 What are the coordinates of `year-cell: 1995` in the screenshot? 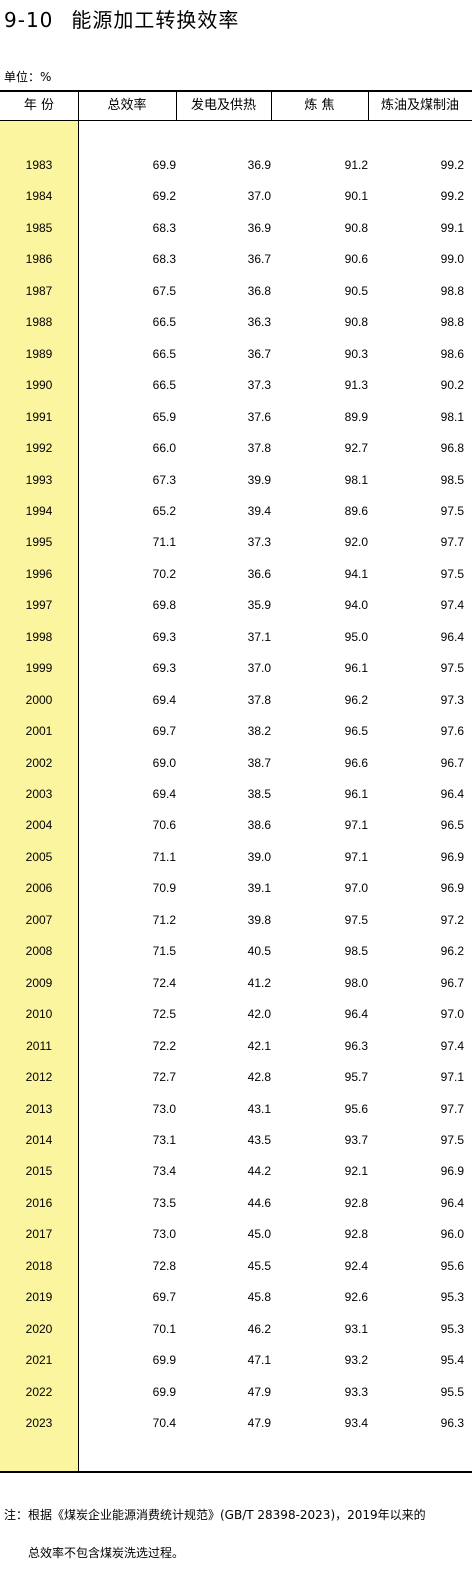 It's located at (39, 542).